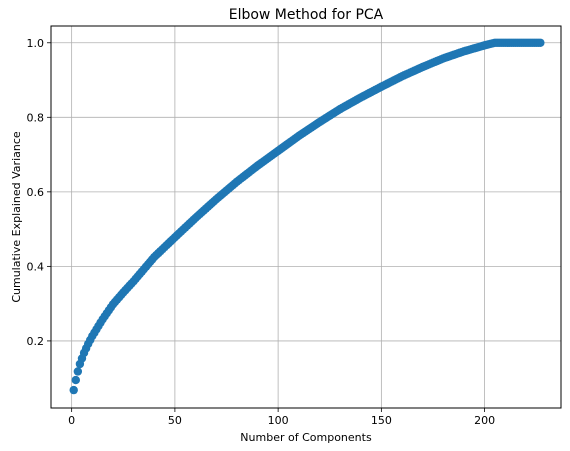  I want to click on y-axis-ticks: 0.2 0.4 0.6 0.8 1.0, so click(39, 192).